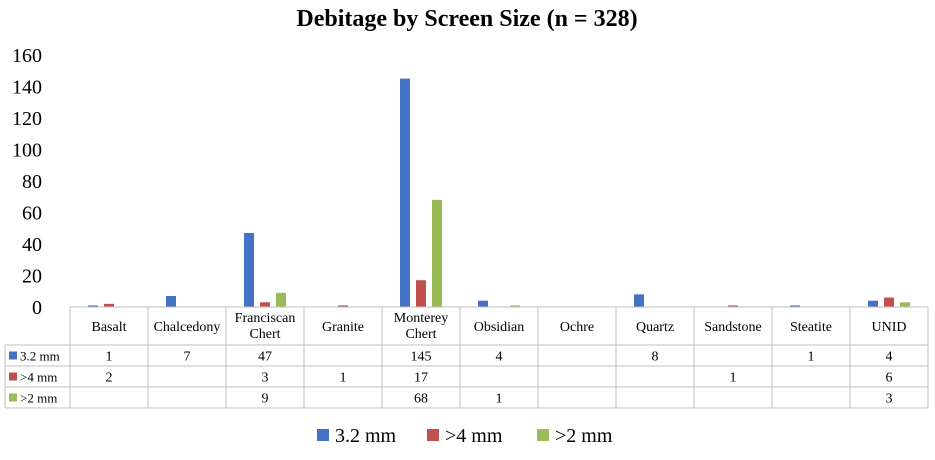 The height and width of the screenshot is (460, 935). What do you see at coordinates (889, 327) in the screenshot?
I see `category-label: UNID` at bounding box center [889, 327].